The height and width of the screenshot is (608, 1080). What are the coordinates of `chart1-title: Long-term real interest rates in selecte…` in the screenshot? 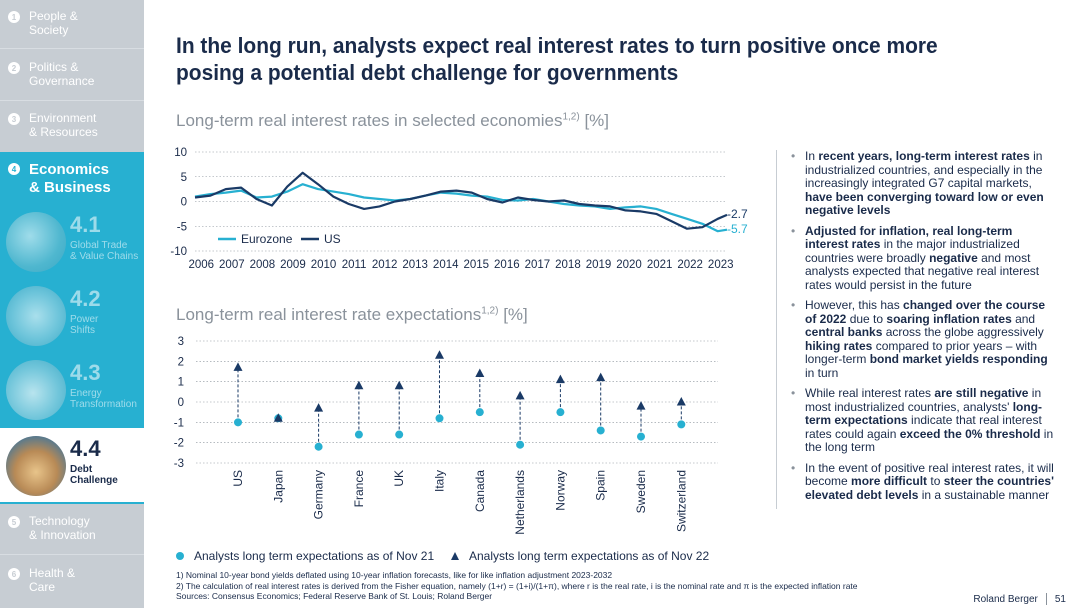 It's located at (392, 121).